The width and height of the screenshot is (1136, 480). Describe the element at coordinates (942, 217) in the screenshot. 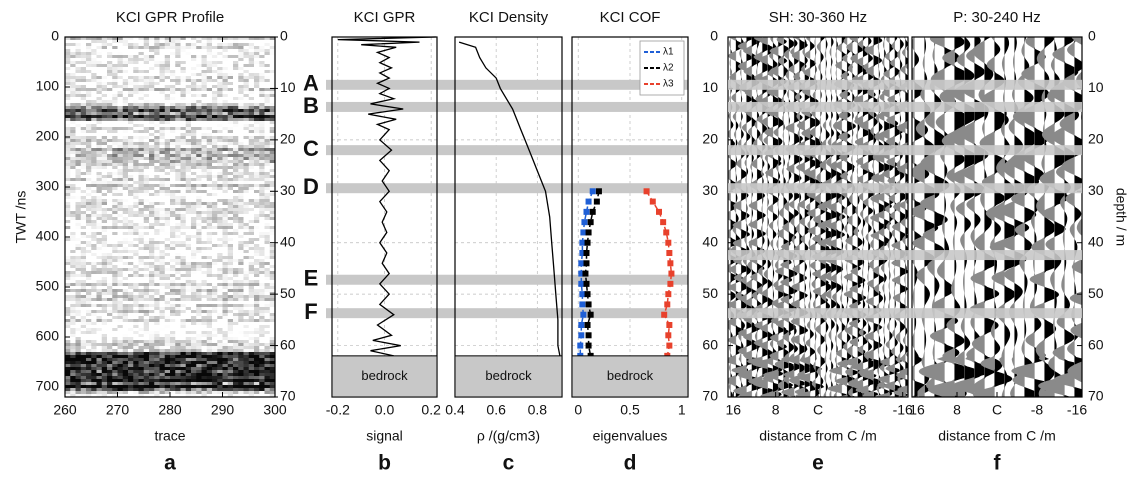

I see `trace-positive` at that location.